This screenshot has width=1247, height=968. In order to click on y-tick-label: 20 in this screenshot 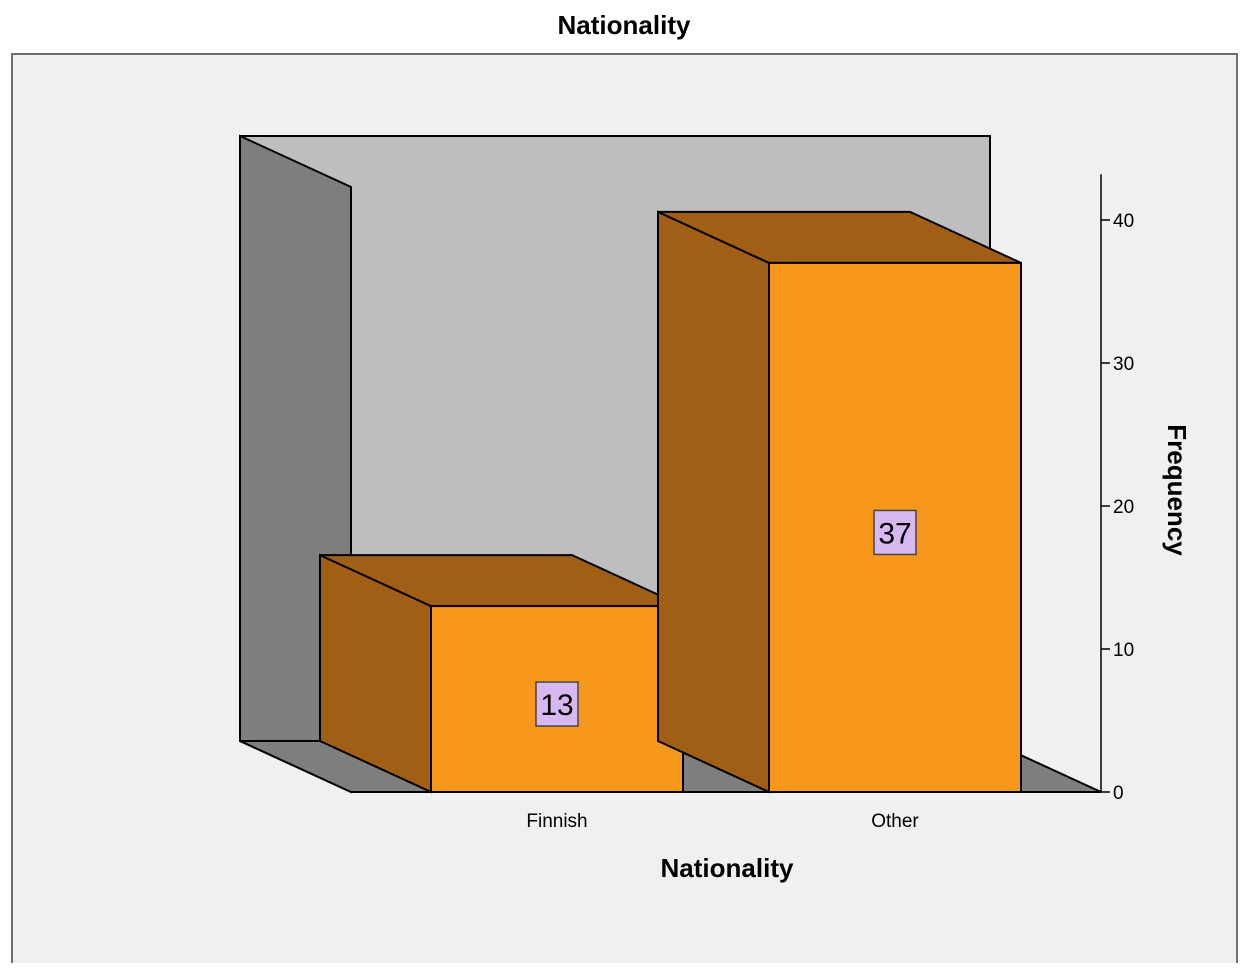, I will do `click(1123, 507)`.